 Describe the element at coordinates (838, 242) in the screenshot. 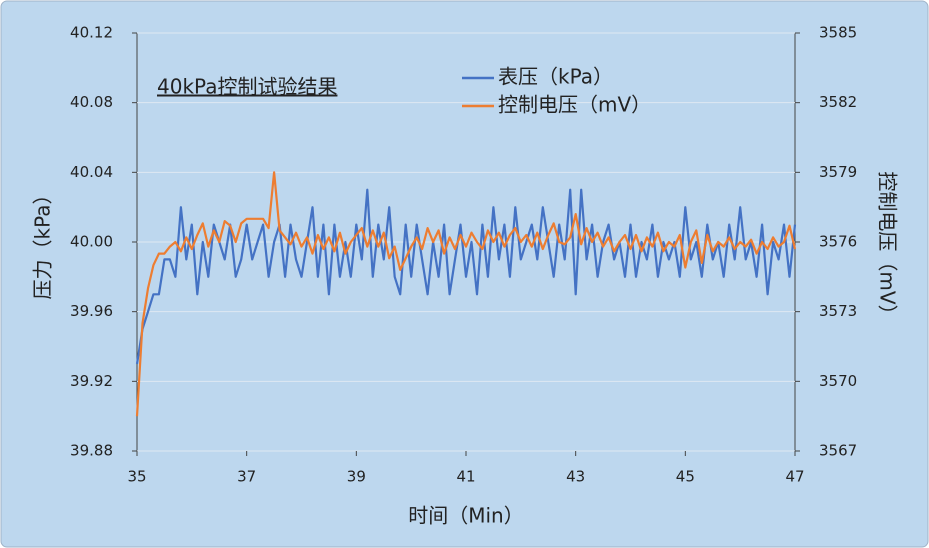

I see `y2-tick-label: 3576` at that location.